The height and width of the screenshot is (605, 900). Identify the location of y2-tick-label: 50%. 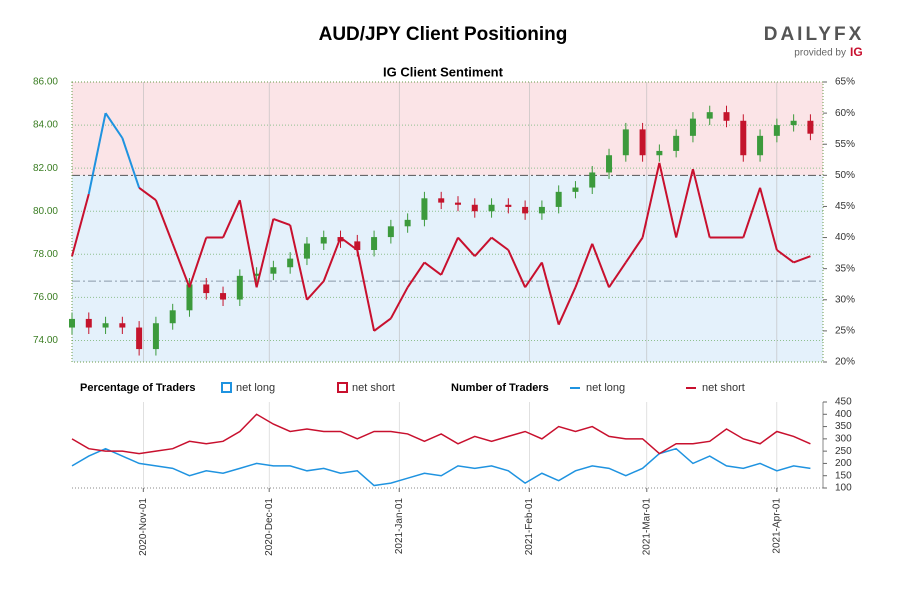
(845, 175).